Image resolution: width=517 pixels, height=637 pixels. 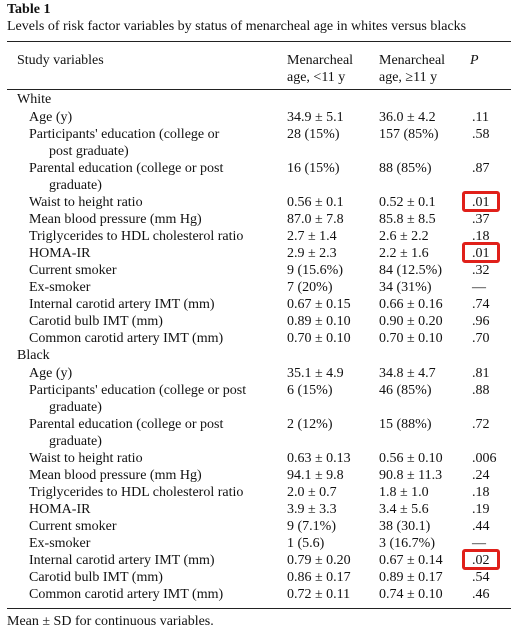 What do you see at coordinates (411, 304) in the screenshot?
I see `row-value-11-plus: 0.66 ± 0.16` at bounding box center [411, 304].